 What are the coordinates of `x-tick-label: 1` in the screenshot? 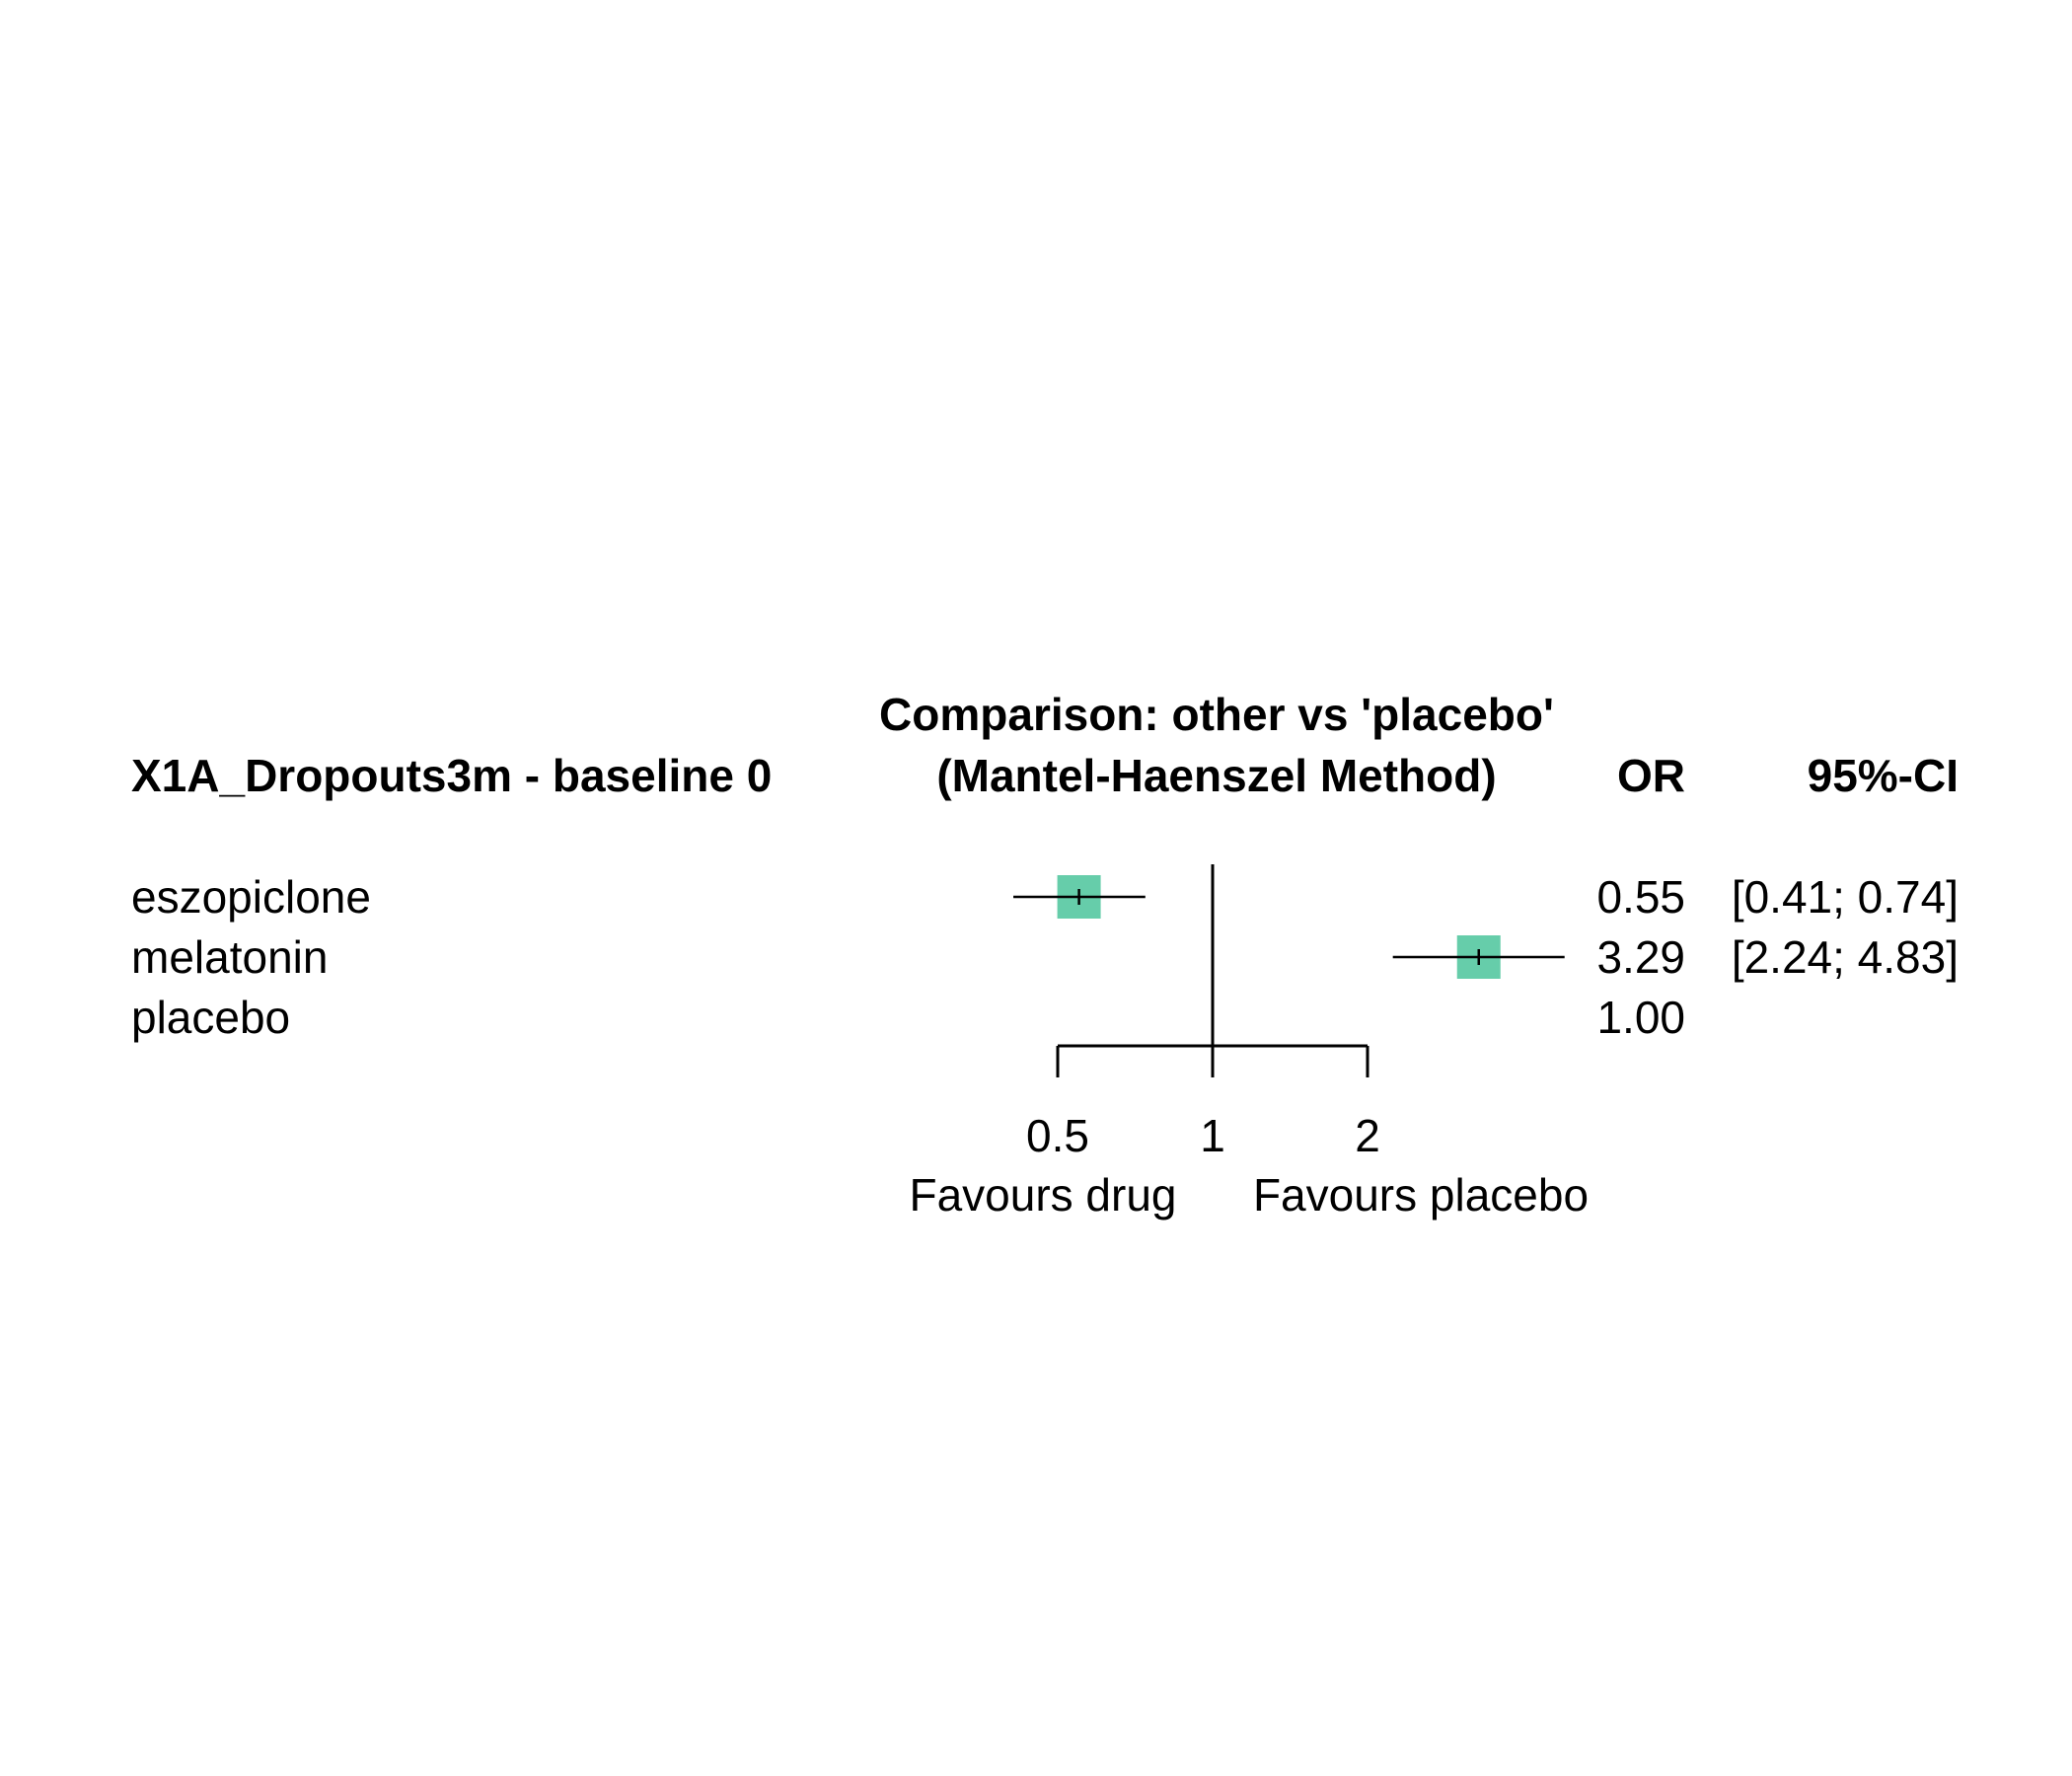 It's located at (1212, 1135).